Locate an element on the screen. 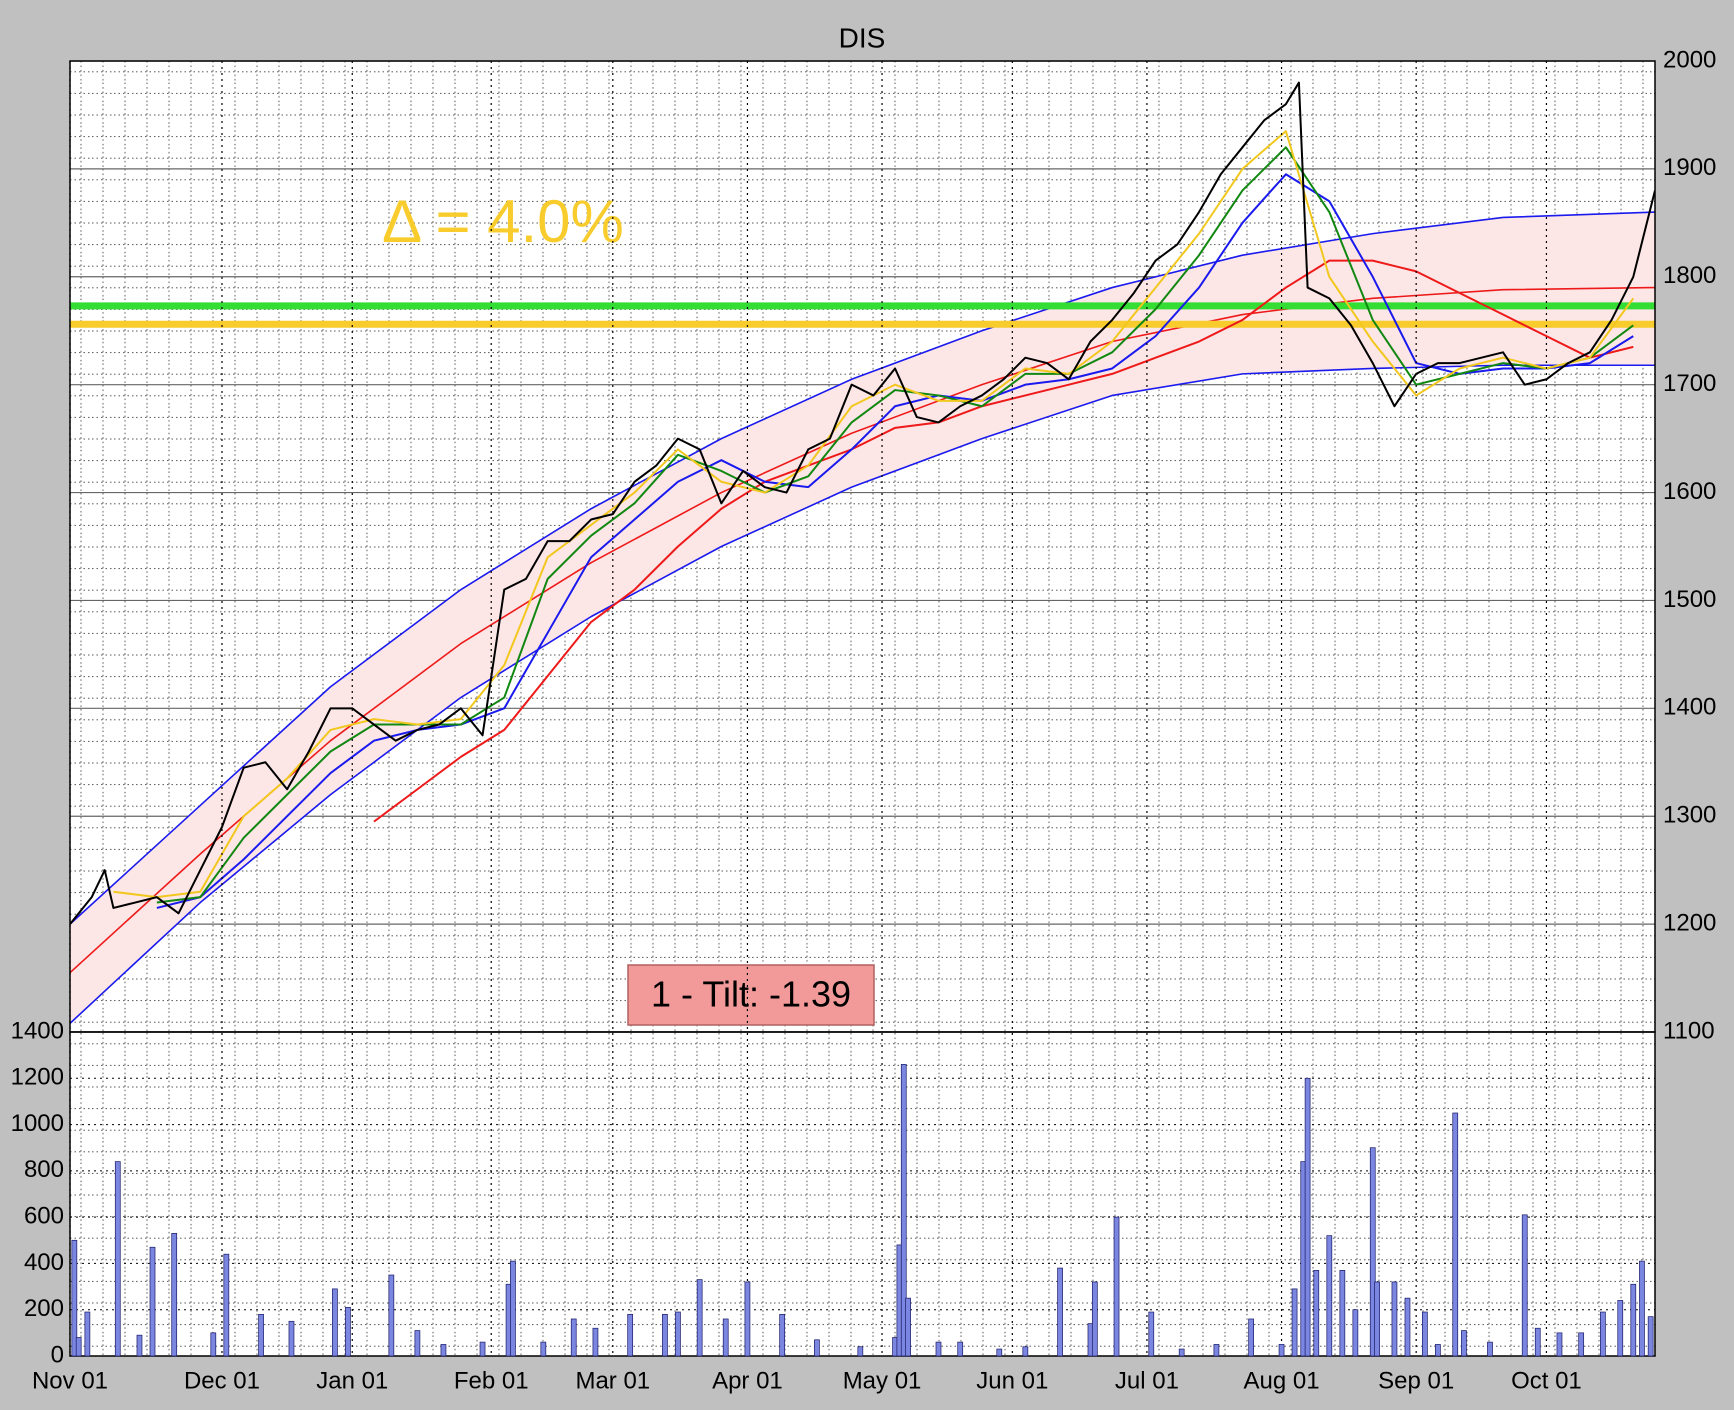 The width and height of the screenshot is (1734, 1410). y-tick-label: 1600 is located at coordinates (1689, 491).